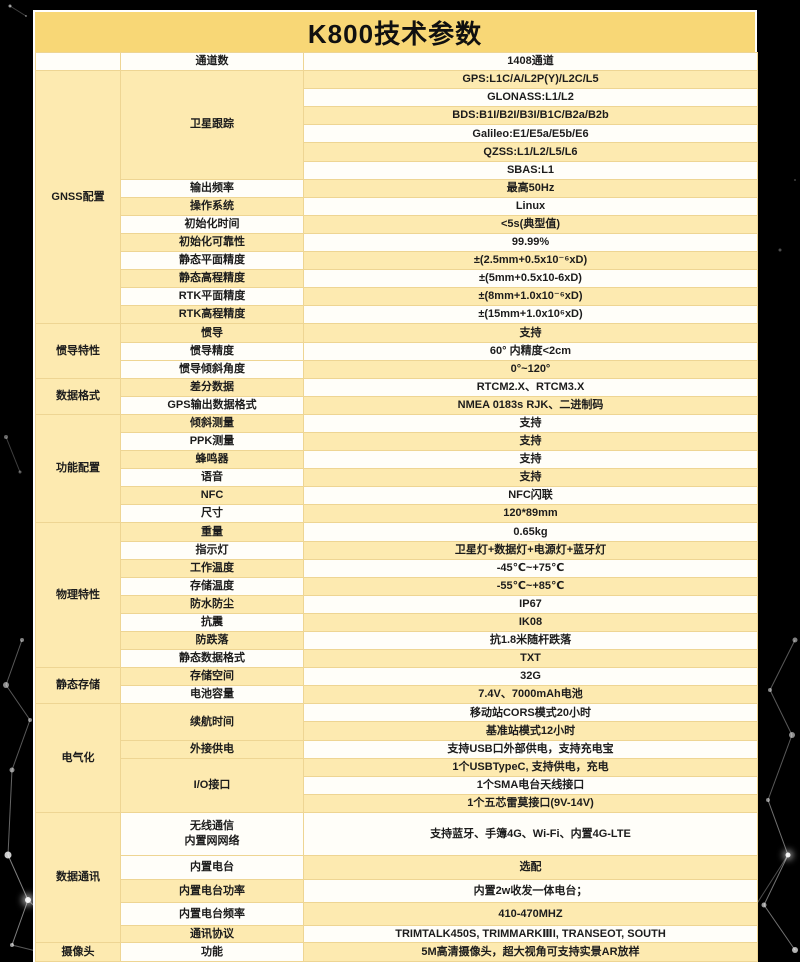 This screenshot has height=962, width=800. What do you see at coordinates (530, 713) in the screenshot?
I see `value-cell: 移动站CORS模式20小时` at bounding box center [530, 713].